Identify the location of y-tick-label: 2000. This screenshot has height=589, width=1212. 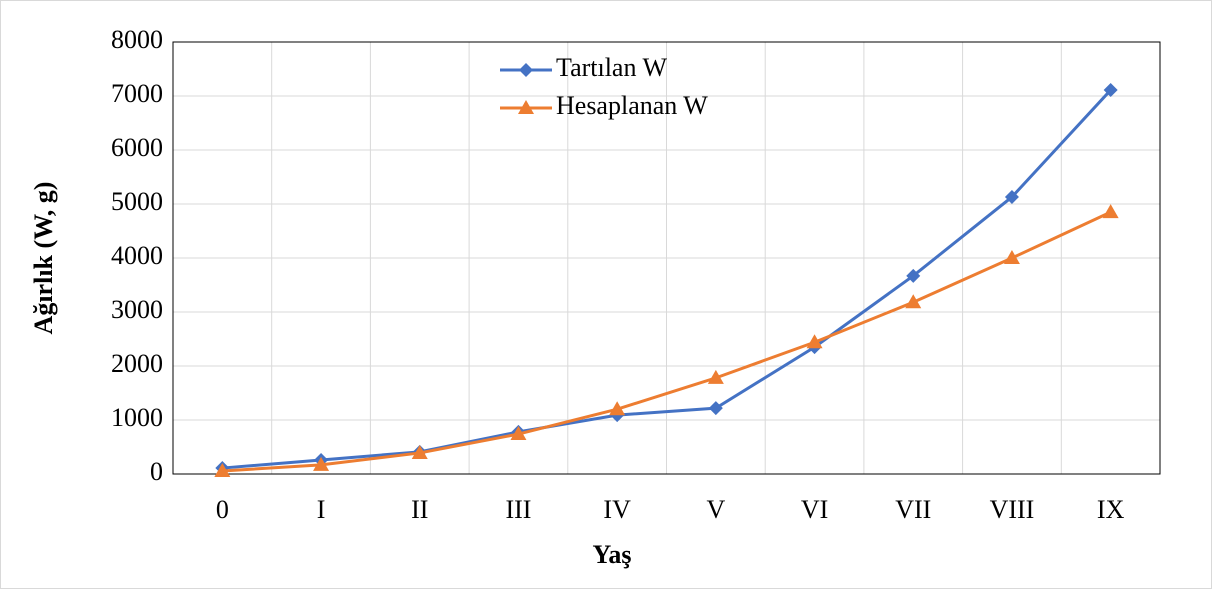
(137, 363).